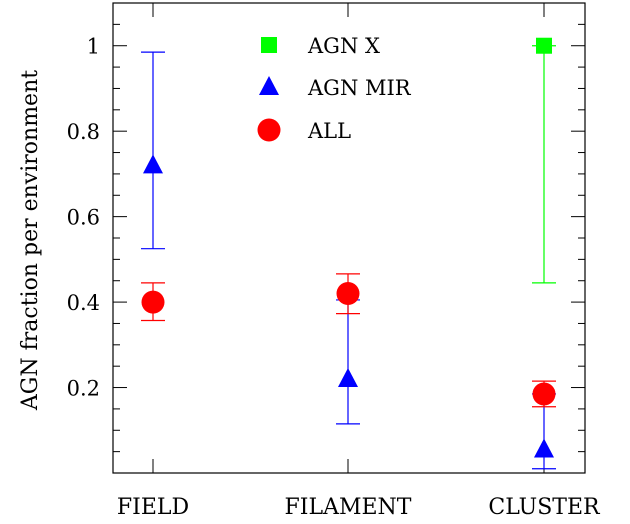  What do you see at coordinates (83, 303) in the screenshot?
I see `y-tick-label: 0.4` at bounding box center [83, 303].